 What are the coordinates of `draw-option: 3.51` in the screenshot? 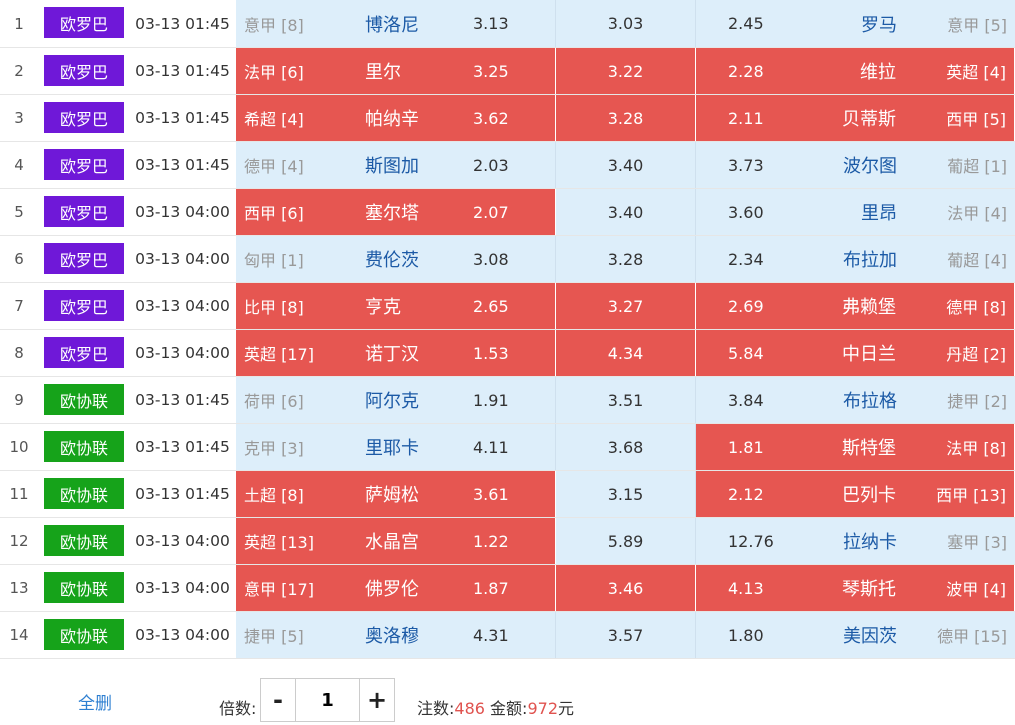 It's located at (626, 400).